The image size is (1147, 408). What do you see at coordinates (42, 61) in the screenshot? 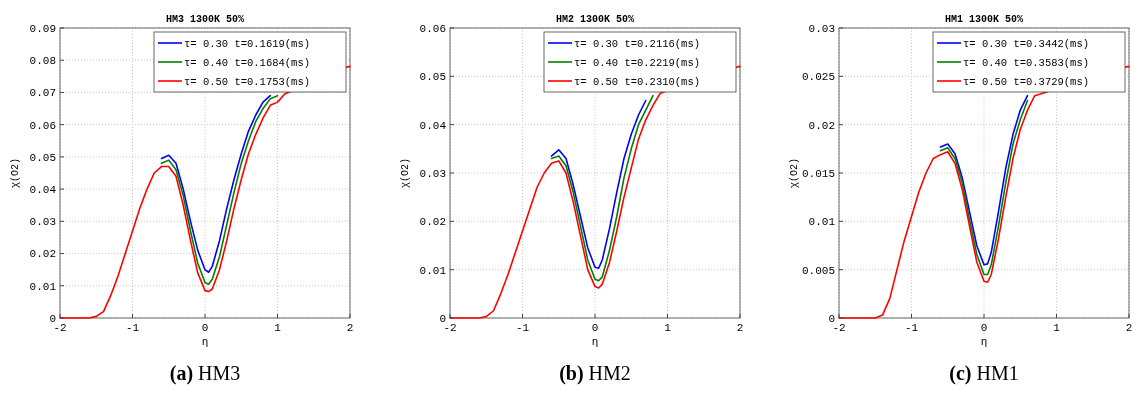
I see `y-tick-label: 0.08` at bounding box center [42, 61].